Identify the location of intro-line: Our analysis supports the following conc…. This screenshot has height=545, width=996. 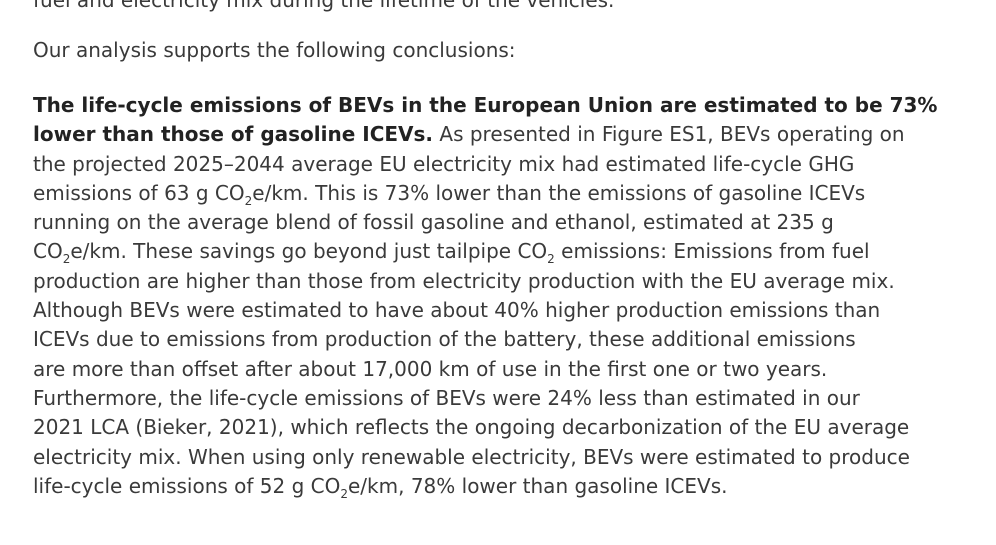
(274, 50).